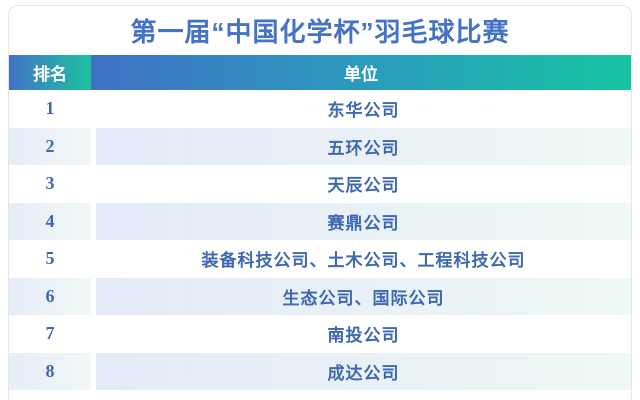 This screenshot has height=400, width=640. I want to click on rank-value: 1, so click(50, 108).